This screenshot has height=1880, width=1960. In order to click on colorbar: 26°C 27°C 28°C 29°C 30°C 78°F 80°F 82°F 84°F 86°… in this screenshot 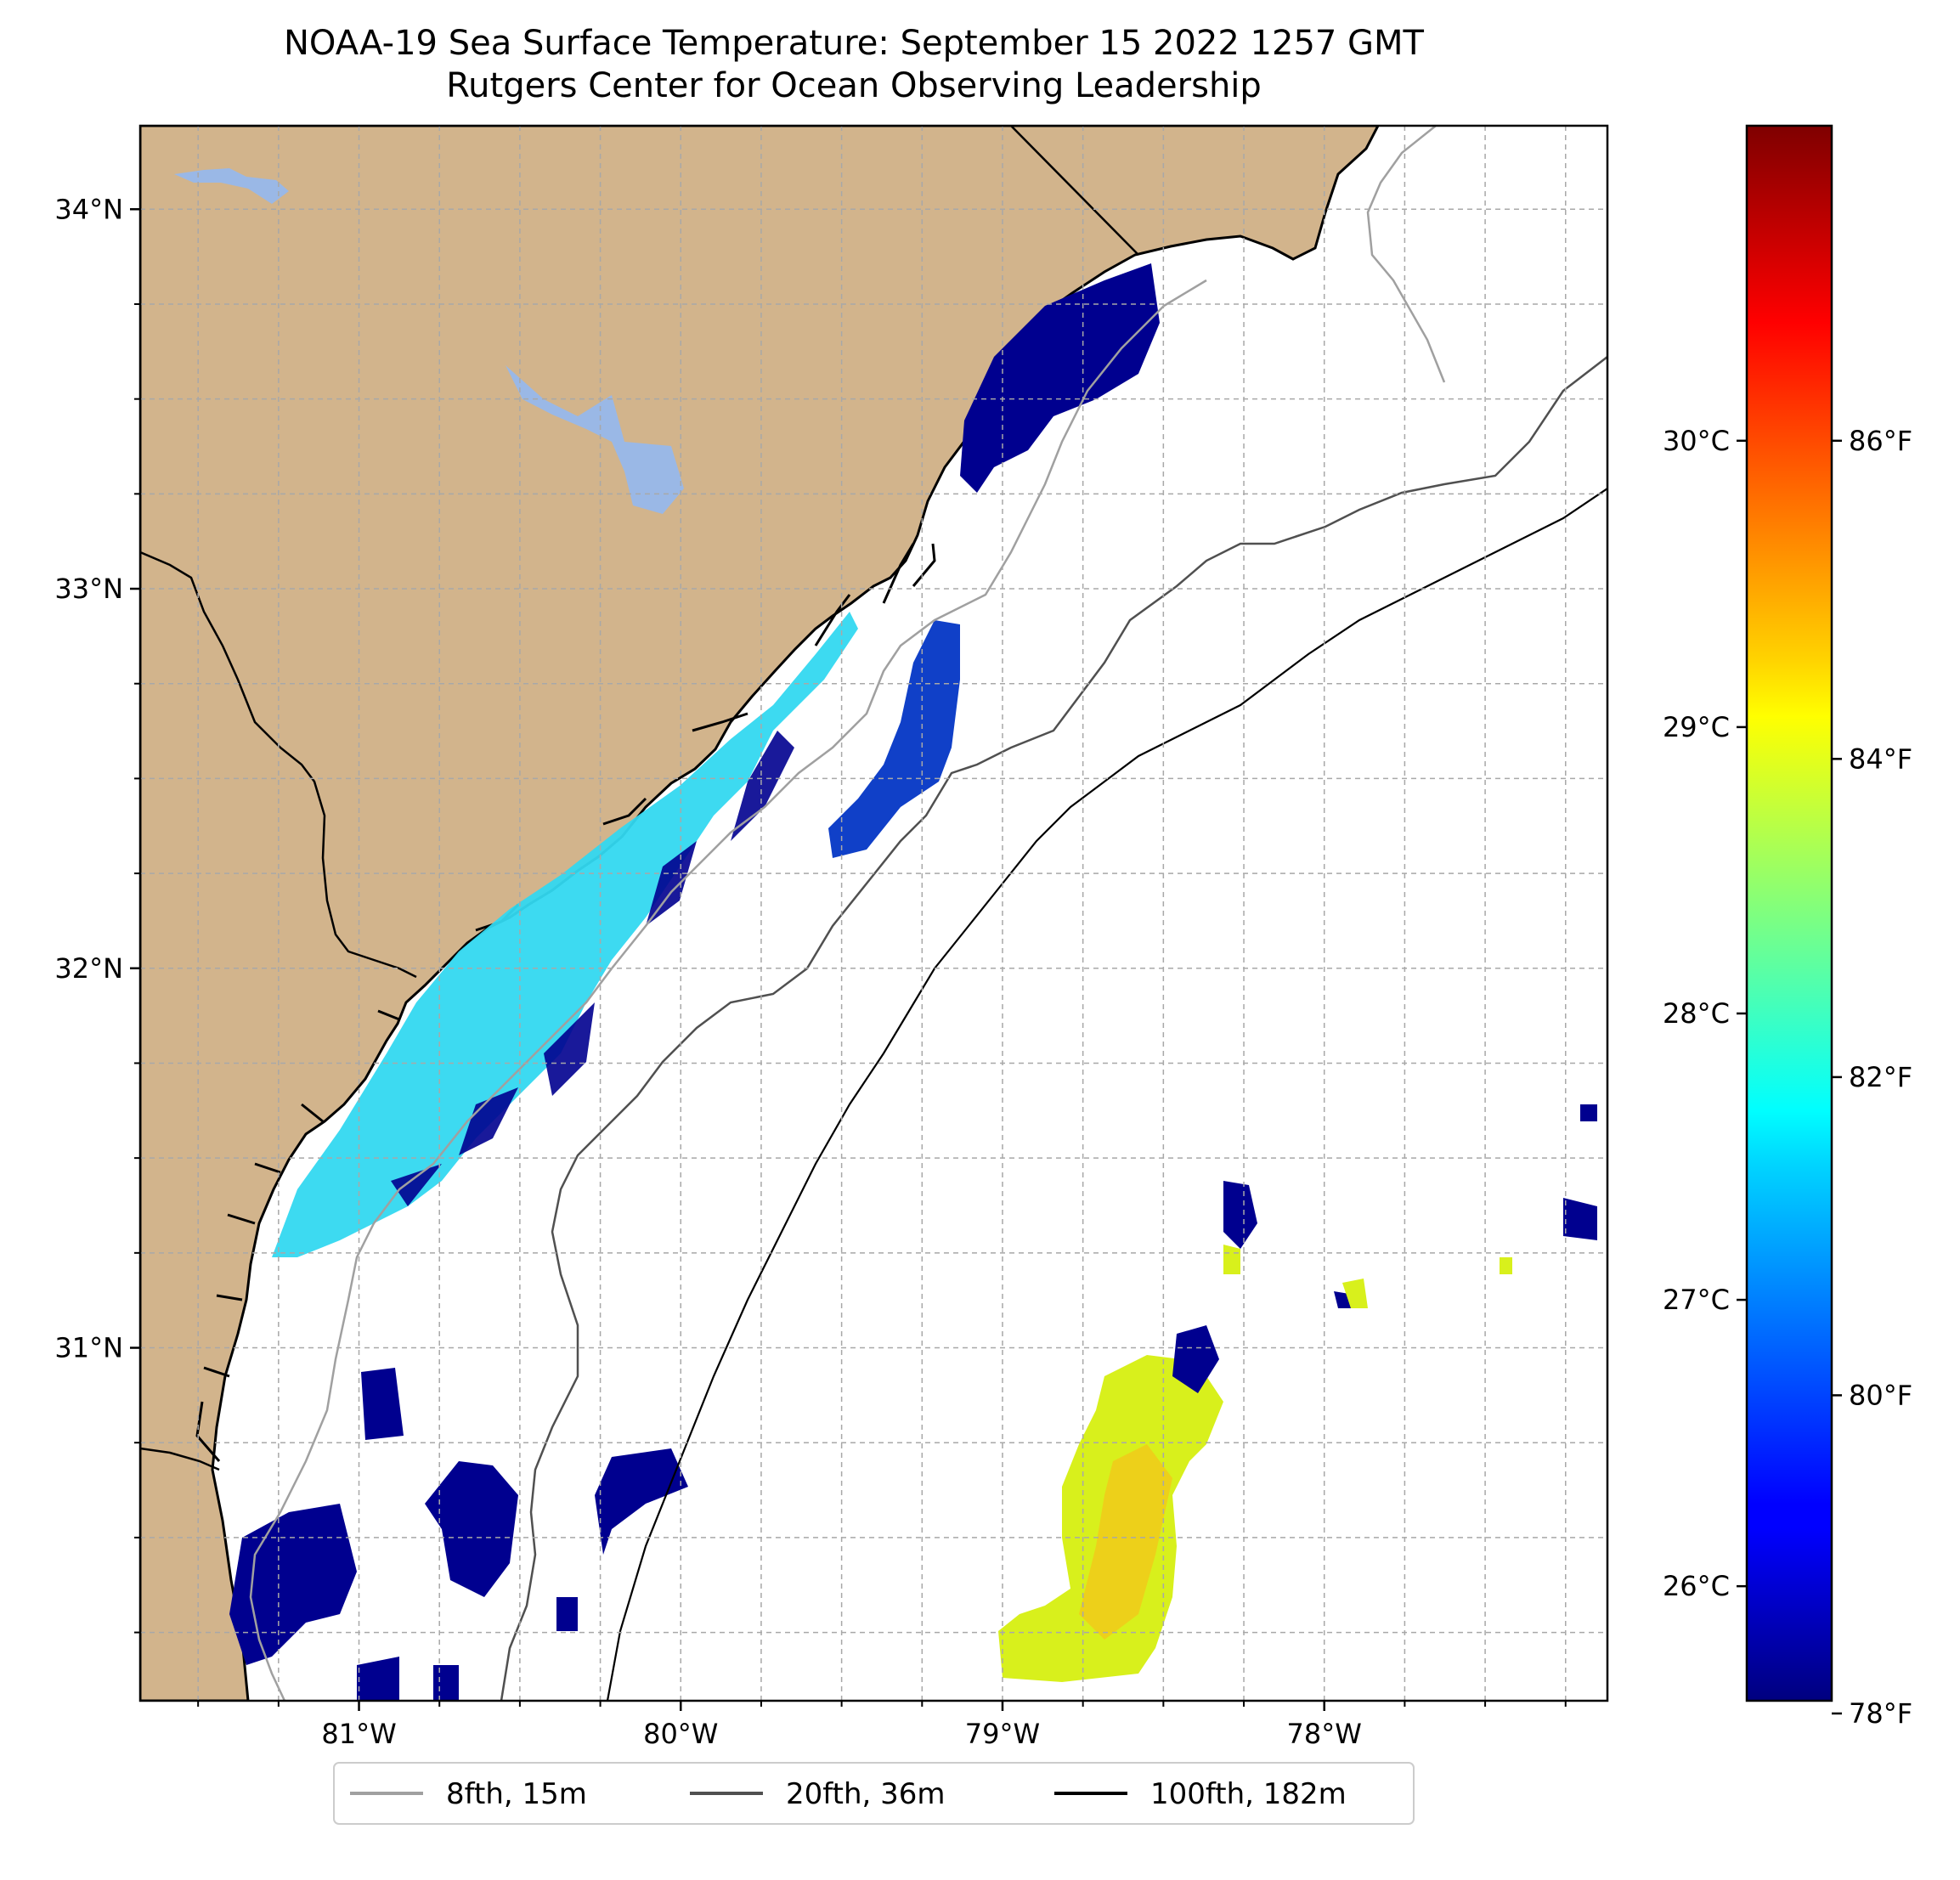, I will do `click(1788, 927)`.